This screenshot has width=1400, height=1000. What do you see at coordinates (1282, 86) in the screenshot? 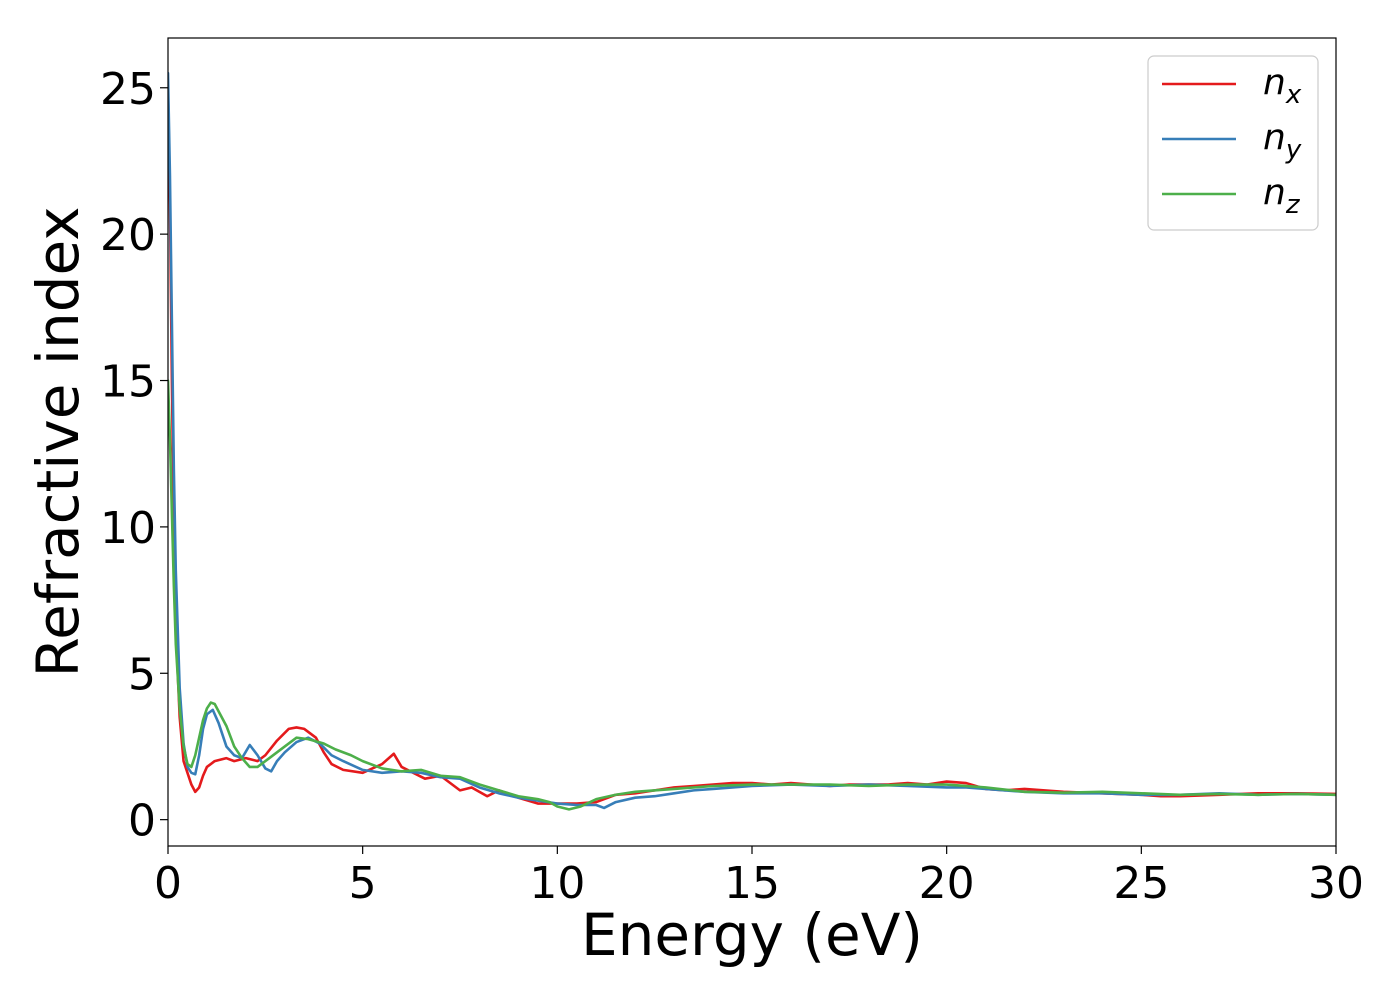
I see `legend-label-x: nx` at bounding box center [1282, 86].